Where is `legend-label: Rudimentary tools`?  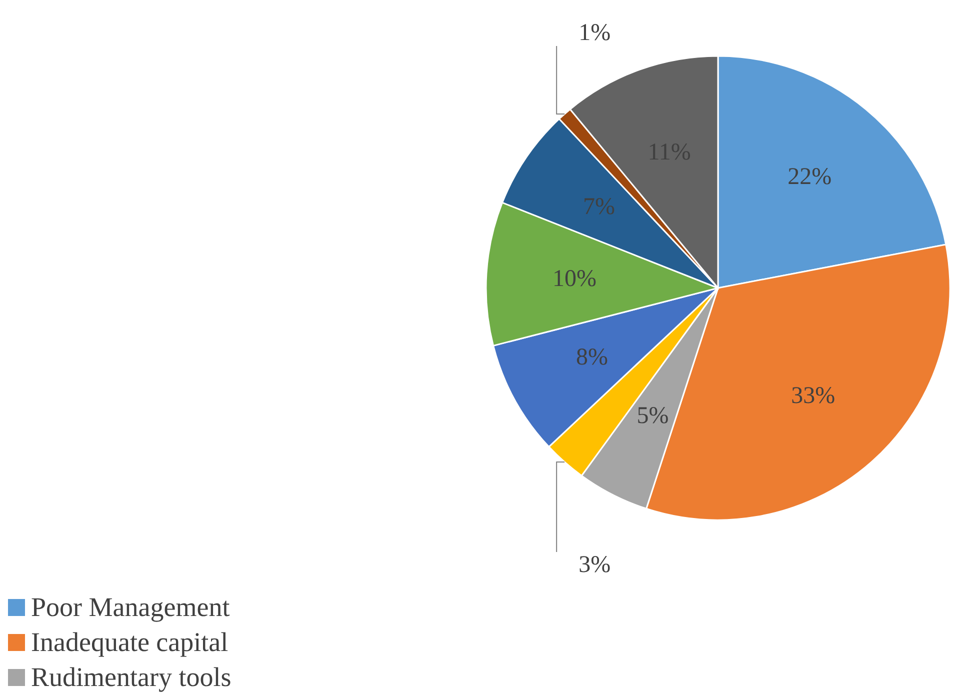
legend-label: Rudimentary tools is located at coordinates (131, 677).